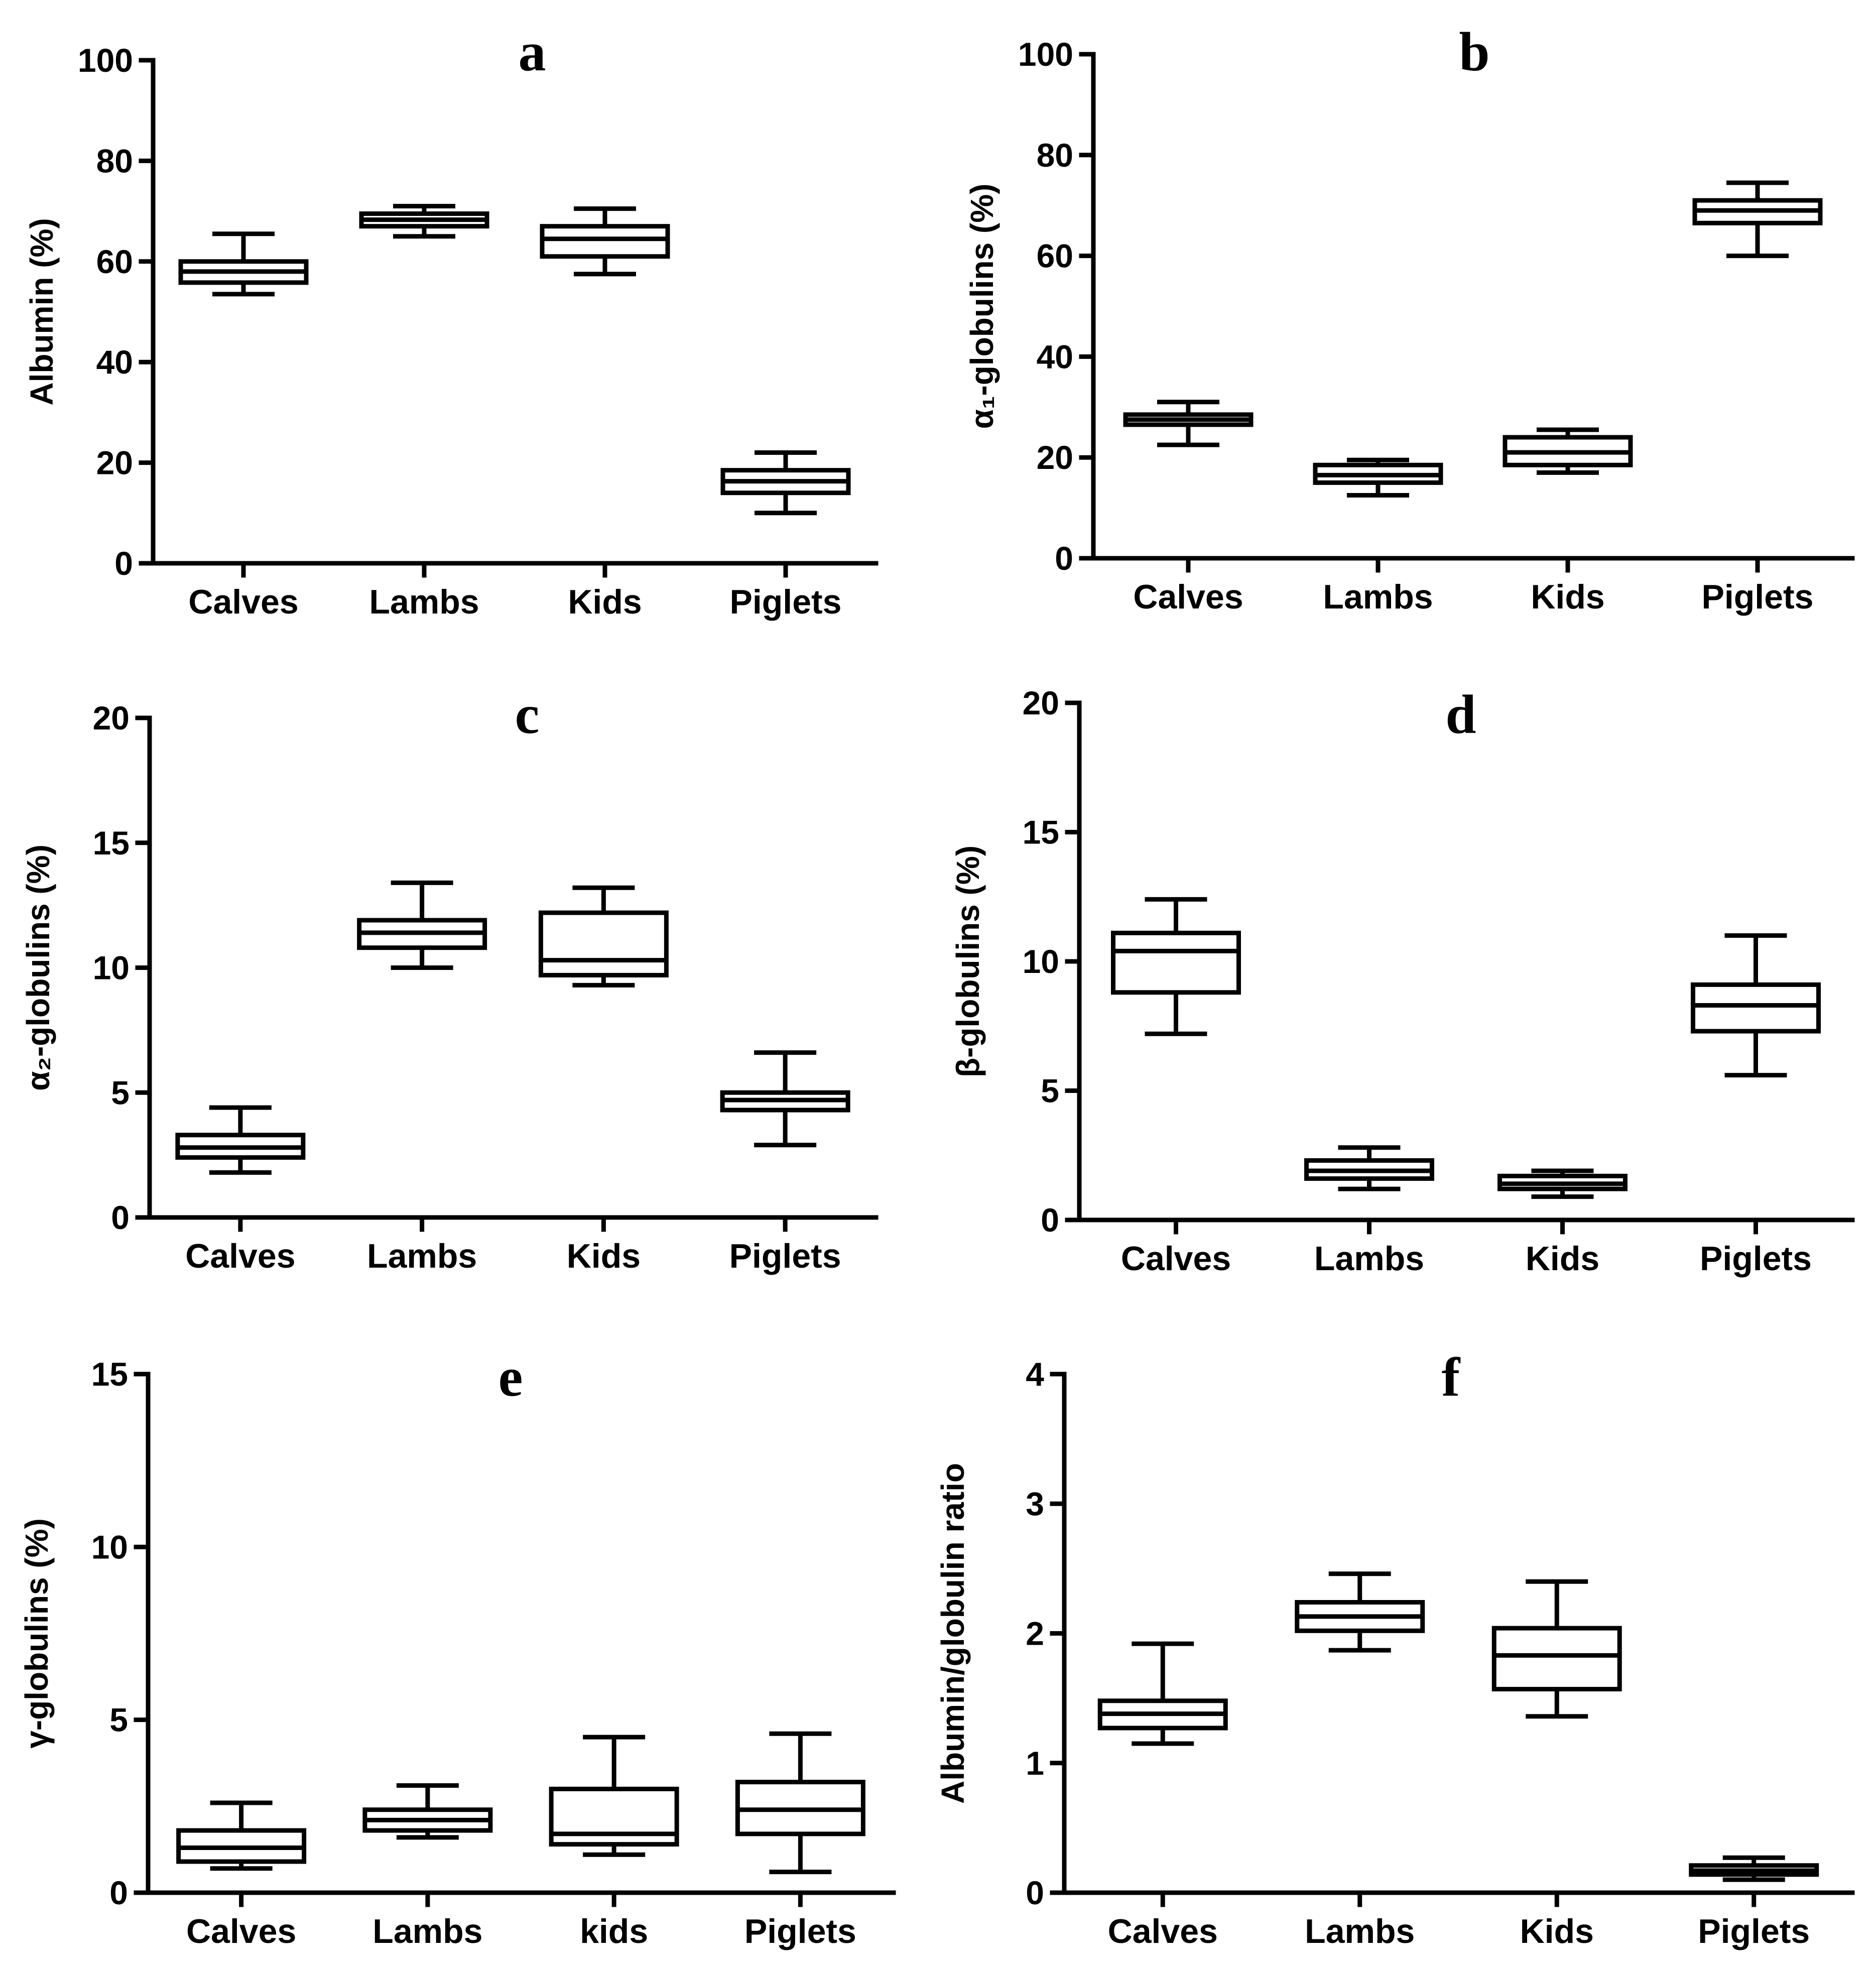 The image size is (1876, 1969). Describe the element at coordinates (953, 1633) in the screenshot. I see `y-axis-title: Albumin/globulin ratio` at that location.